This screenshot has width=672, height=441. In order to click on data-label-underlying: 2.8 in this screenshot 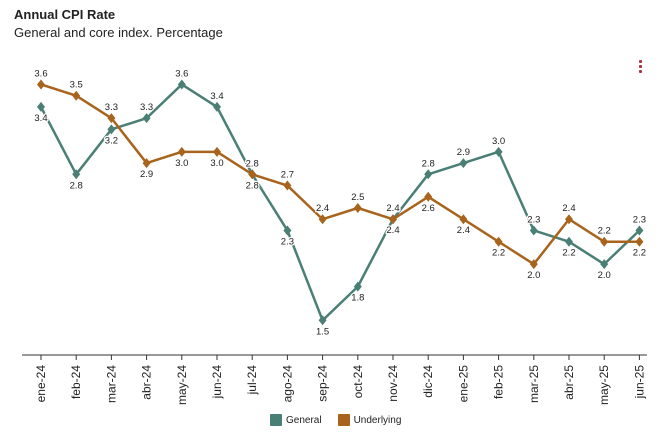, I will do `click(252, 163)`.